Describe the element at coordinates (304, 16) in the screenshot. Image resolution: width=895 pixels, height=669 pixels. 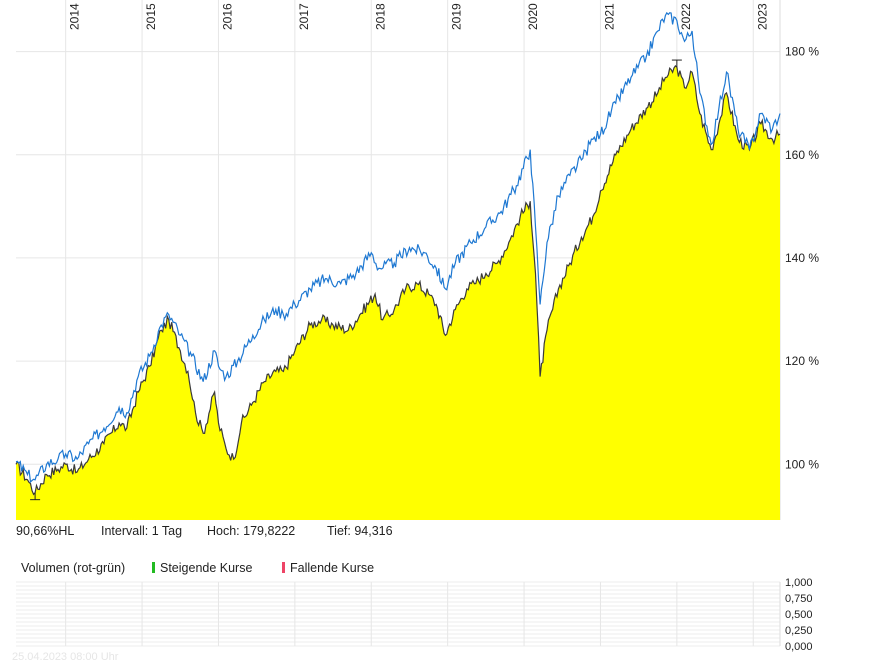
I see `x-tick-label: 2017` at that location.